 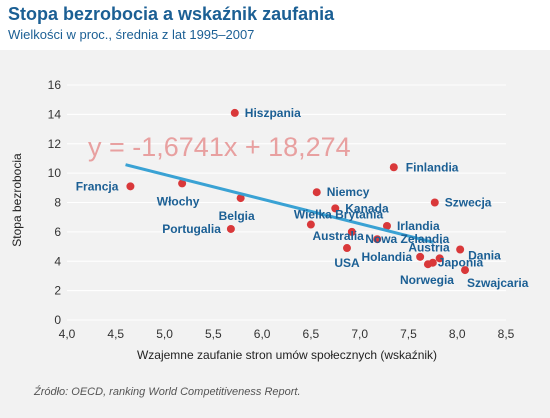 What do you see at coordinates (311, 334) in the screenshot?
I see `x-tick-label: 6,5` at bounding box center [311, 334].